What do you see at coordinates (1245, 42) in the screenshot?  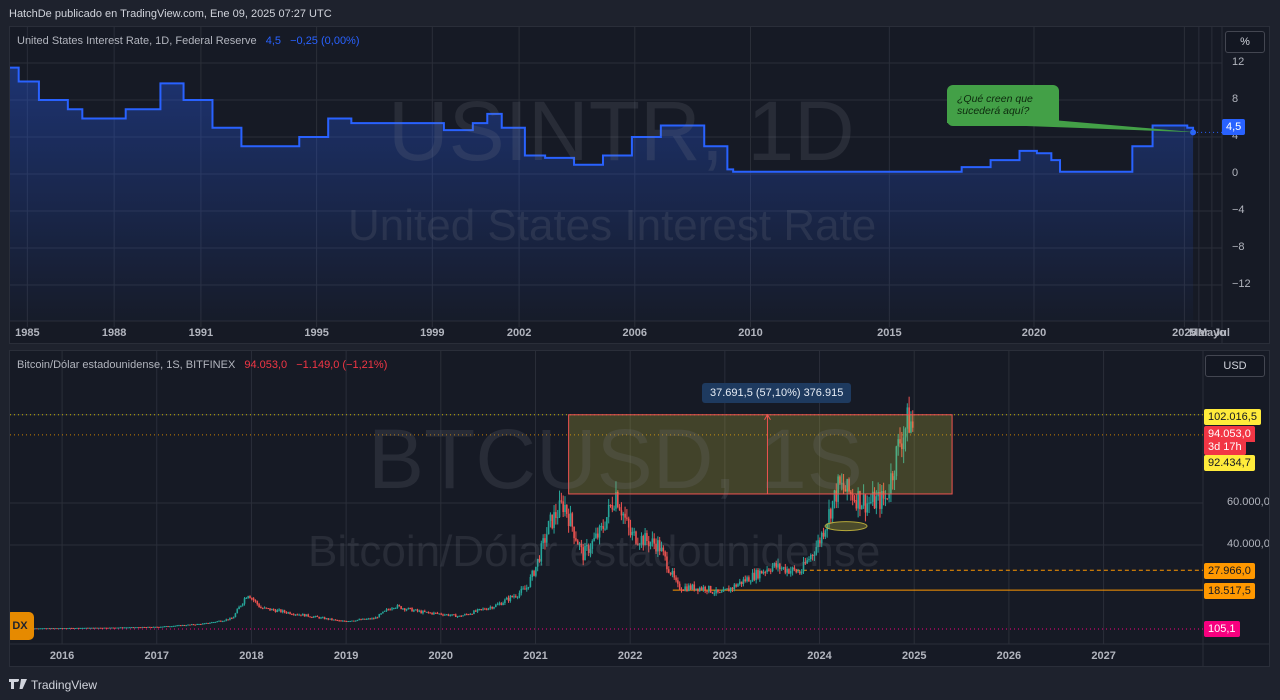 I see `unit-percent-button: %` at bounding box center [1245, 42].